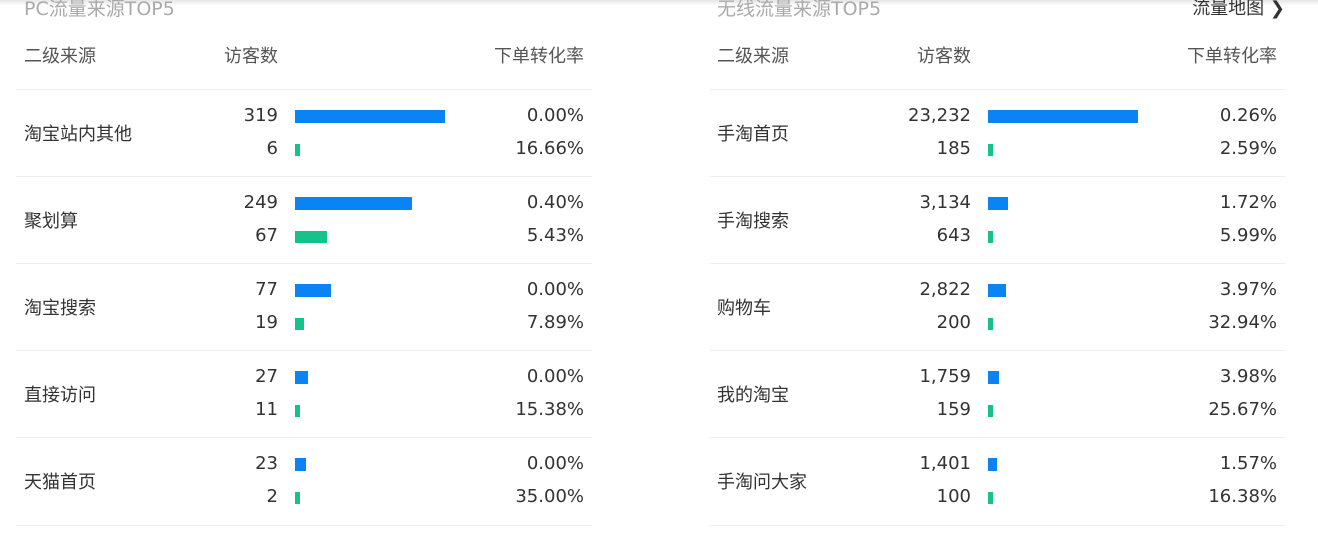 The height and width of the screenshot is (551, 1318). What do you see at coordinates (272, 148) in the screenshot?
I see `order-count: 6` at bounding box center [272, 148].